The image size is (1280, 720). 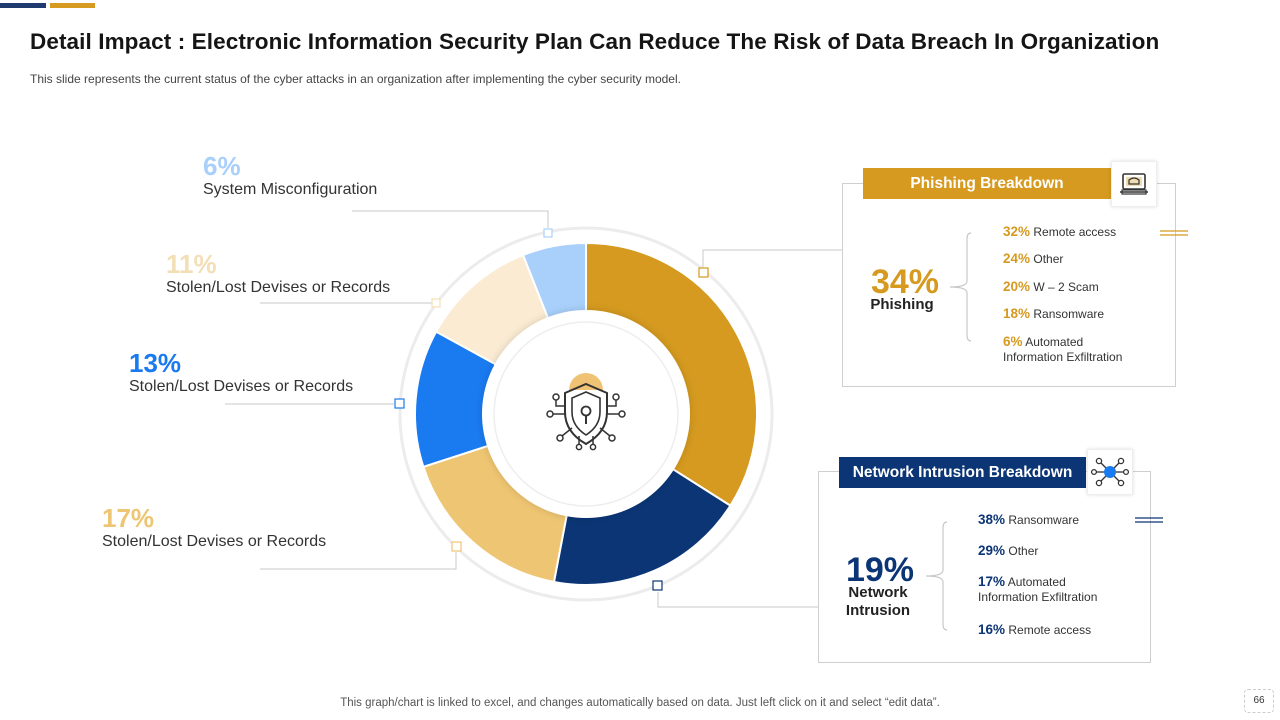 What do you see at coordinates (962, 472) in the screenshot?
I see `network-panel-title: Network Intrusion Breakdown` at bounding box center [962, 472].